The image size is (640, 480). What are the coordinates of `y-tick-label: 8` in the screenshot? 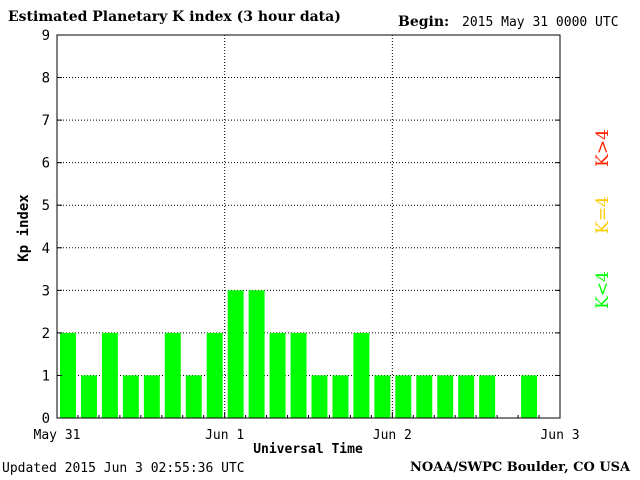 It's located at (46, 79).